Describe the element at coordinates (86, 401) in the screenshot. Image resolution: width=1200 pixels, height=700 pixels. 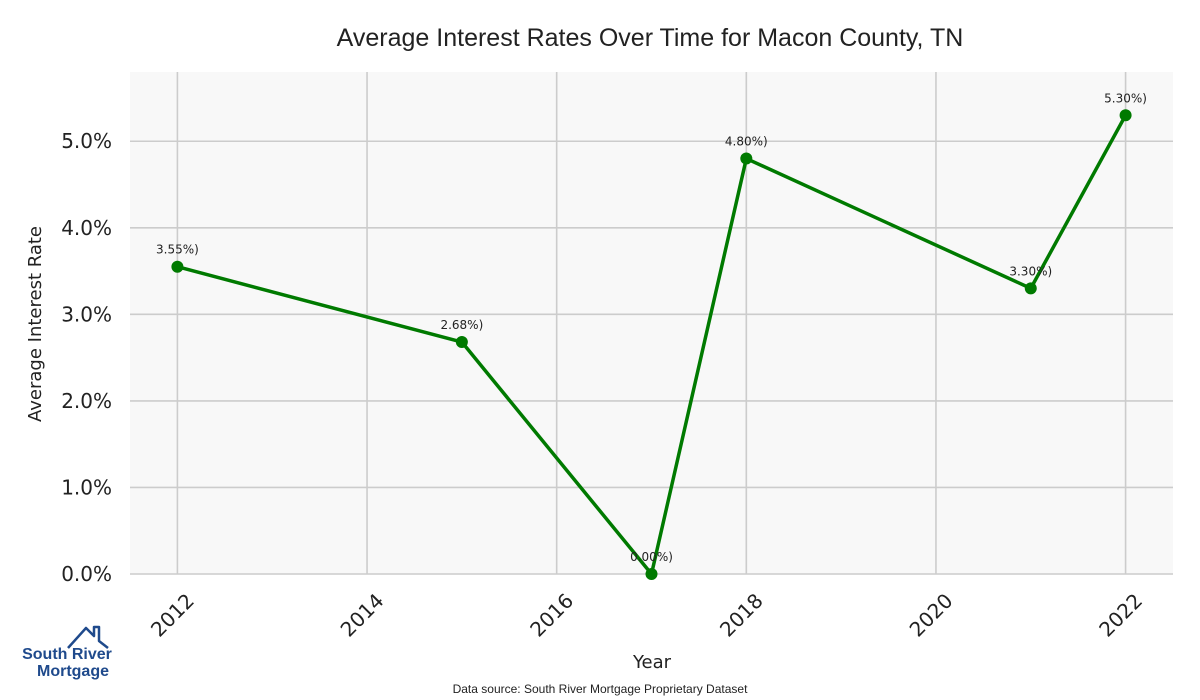
I see `y-tick-label: 2.0%` at that location.